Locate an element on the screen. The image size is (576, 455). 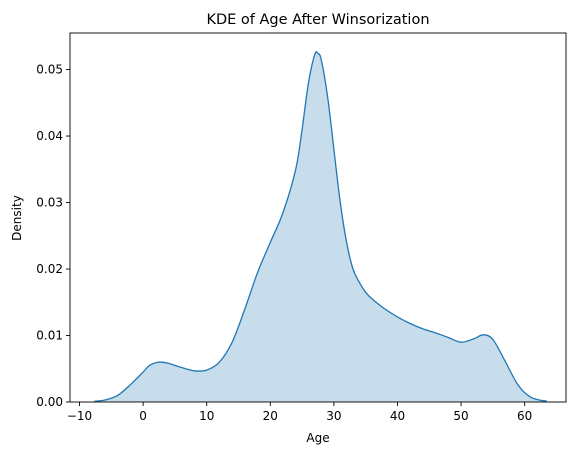
y-tick-label: 0.00 is located at coordinates (49, 402).